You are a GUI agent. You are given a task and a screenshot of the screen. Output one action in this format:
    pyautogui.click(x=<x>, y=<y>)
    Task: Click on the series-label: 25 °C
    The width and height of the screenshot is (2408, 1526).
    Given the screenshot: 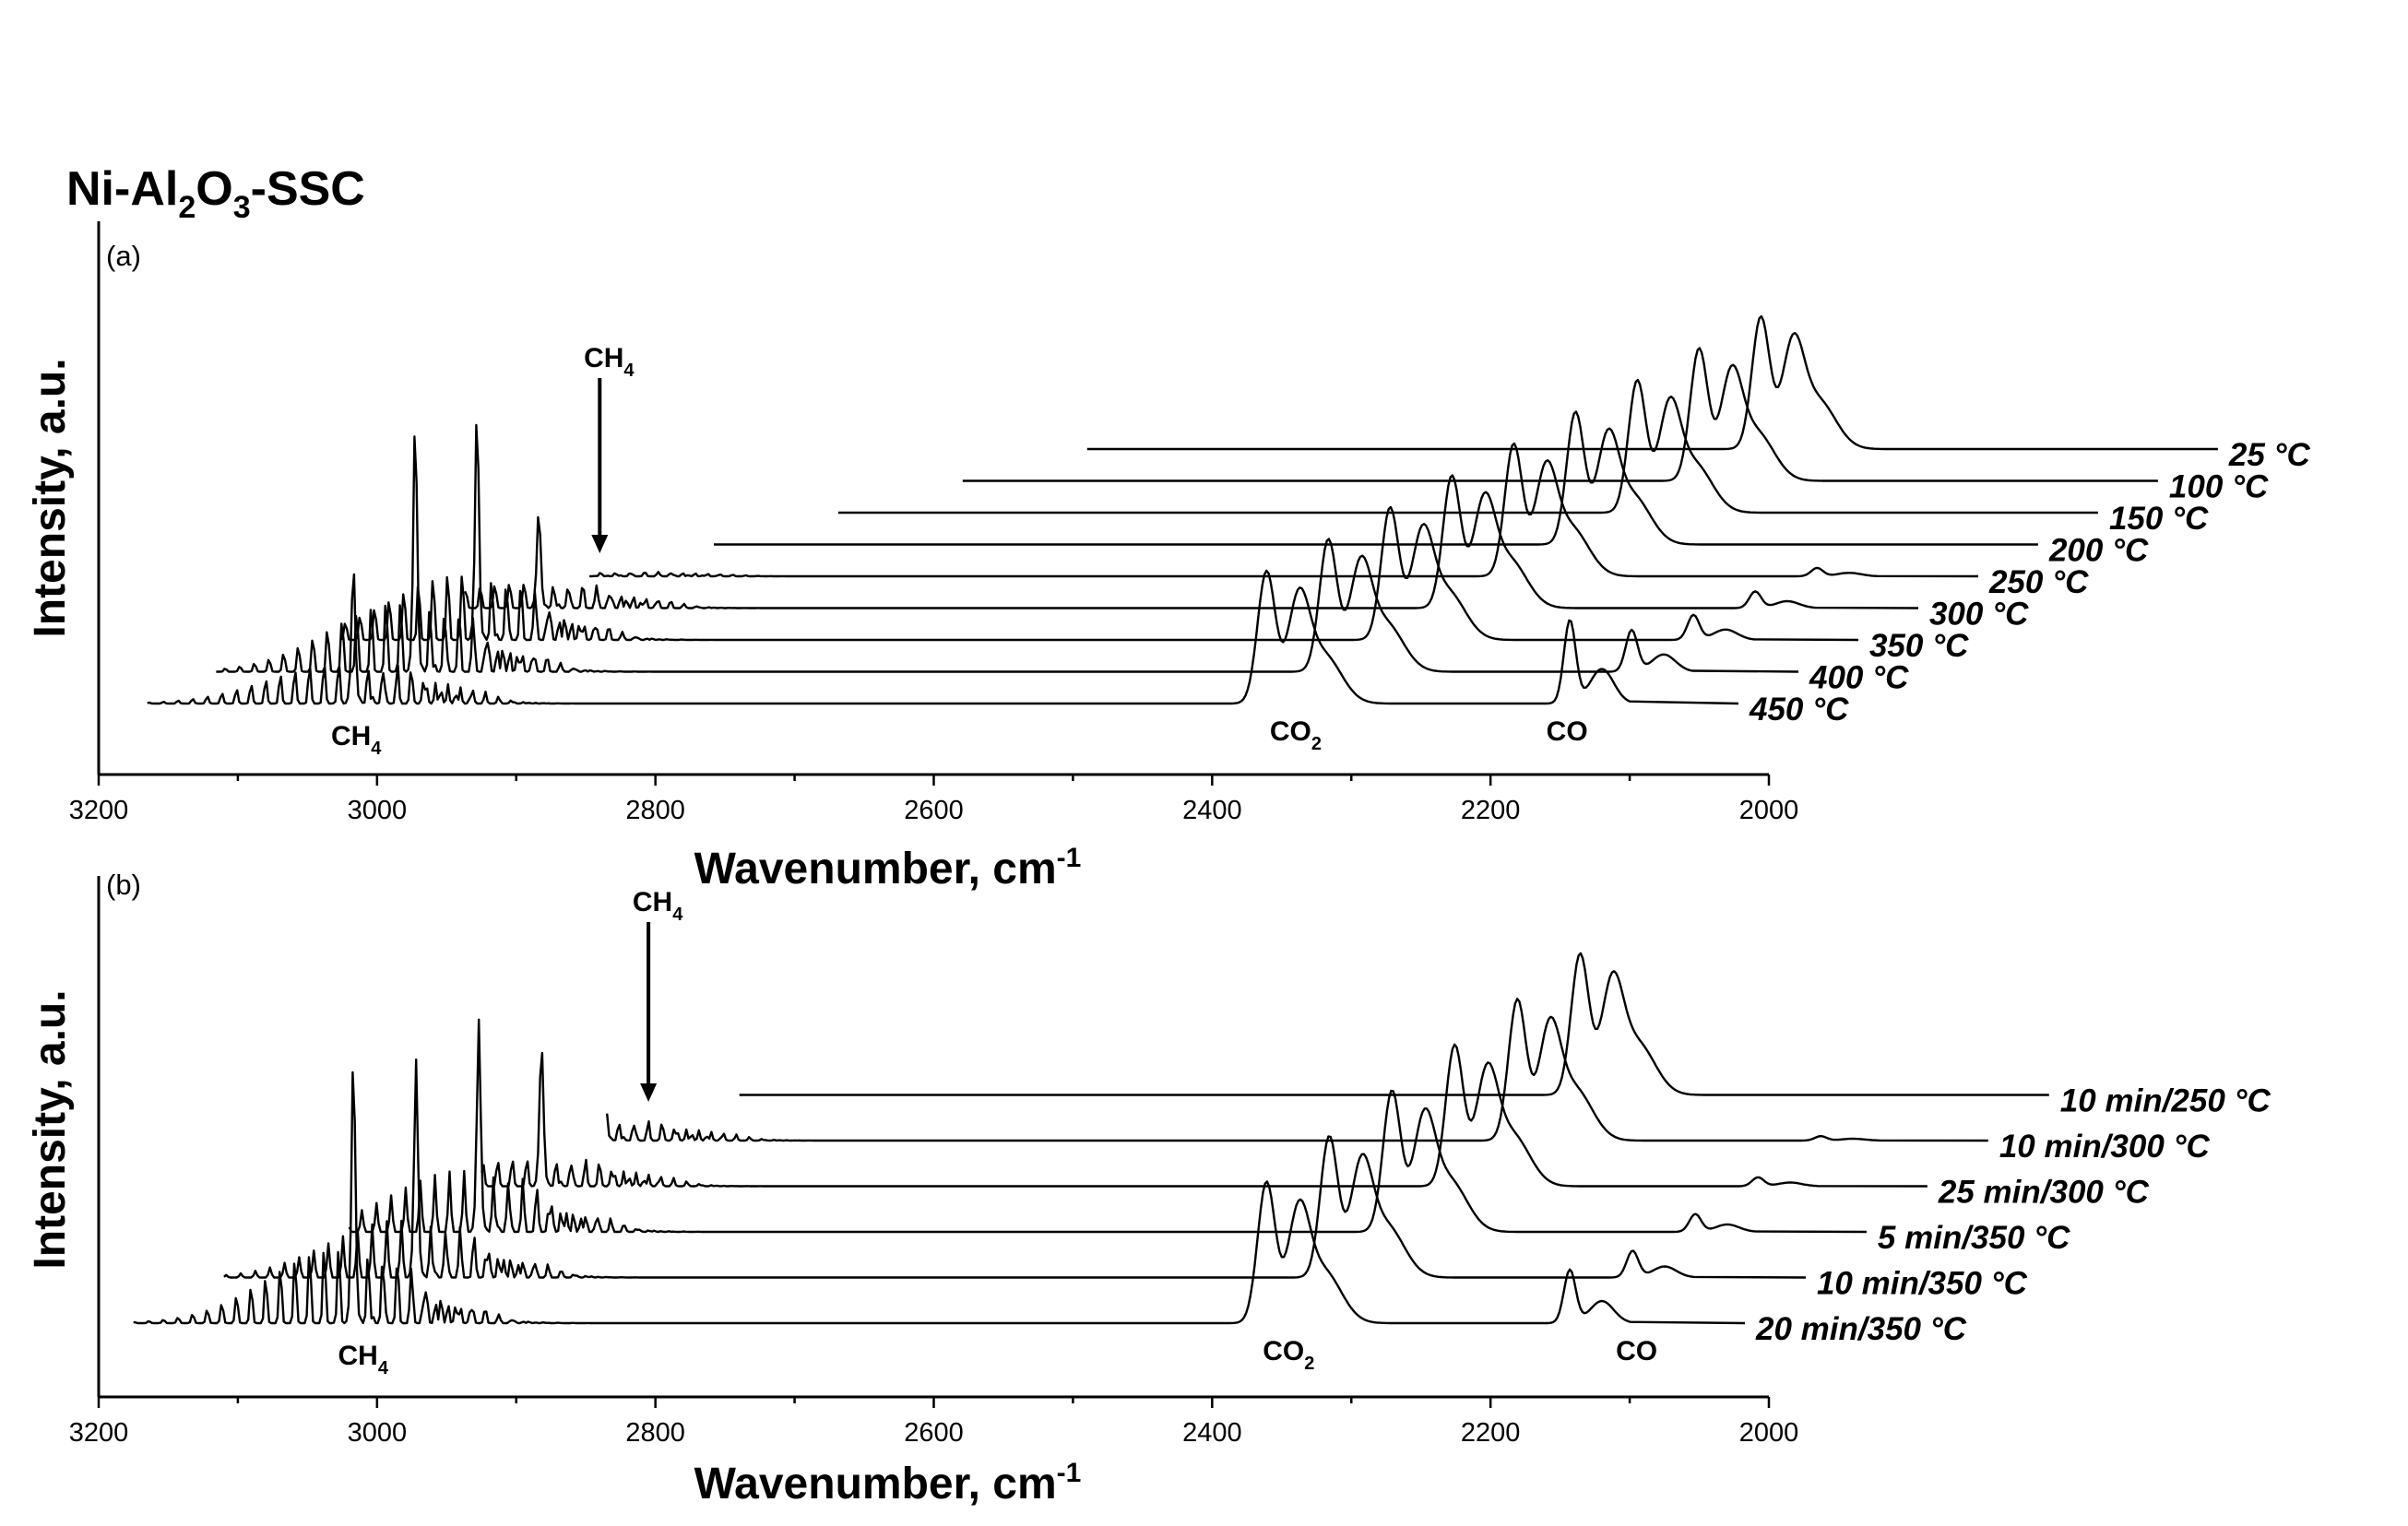 What is the action you would take?
    pyautogui.click(x=2269, y=455)
    